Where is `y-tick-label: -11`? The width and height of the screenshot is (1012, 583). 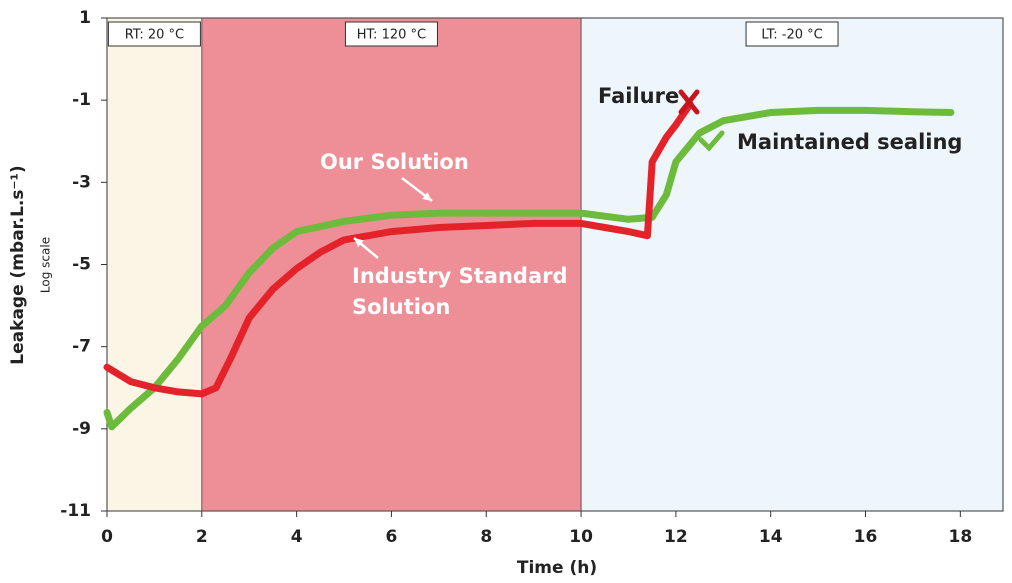
y-tick-label: -11 is located at coordinates (75, 511).